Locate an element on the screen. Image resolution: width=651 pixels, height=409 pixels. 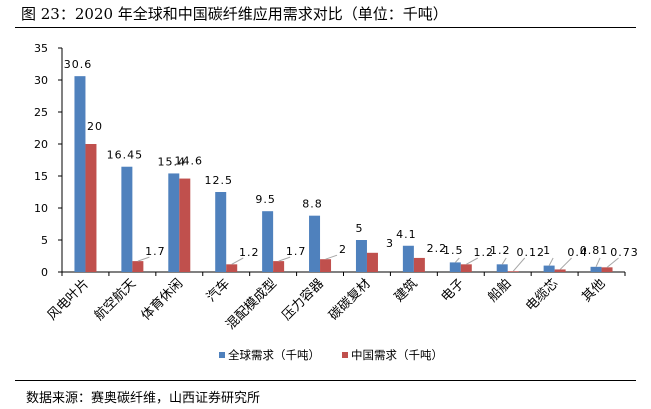
legend: 全球需求（千吨） 中国需求（千吨） is located at coordinates (331, 355).